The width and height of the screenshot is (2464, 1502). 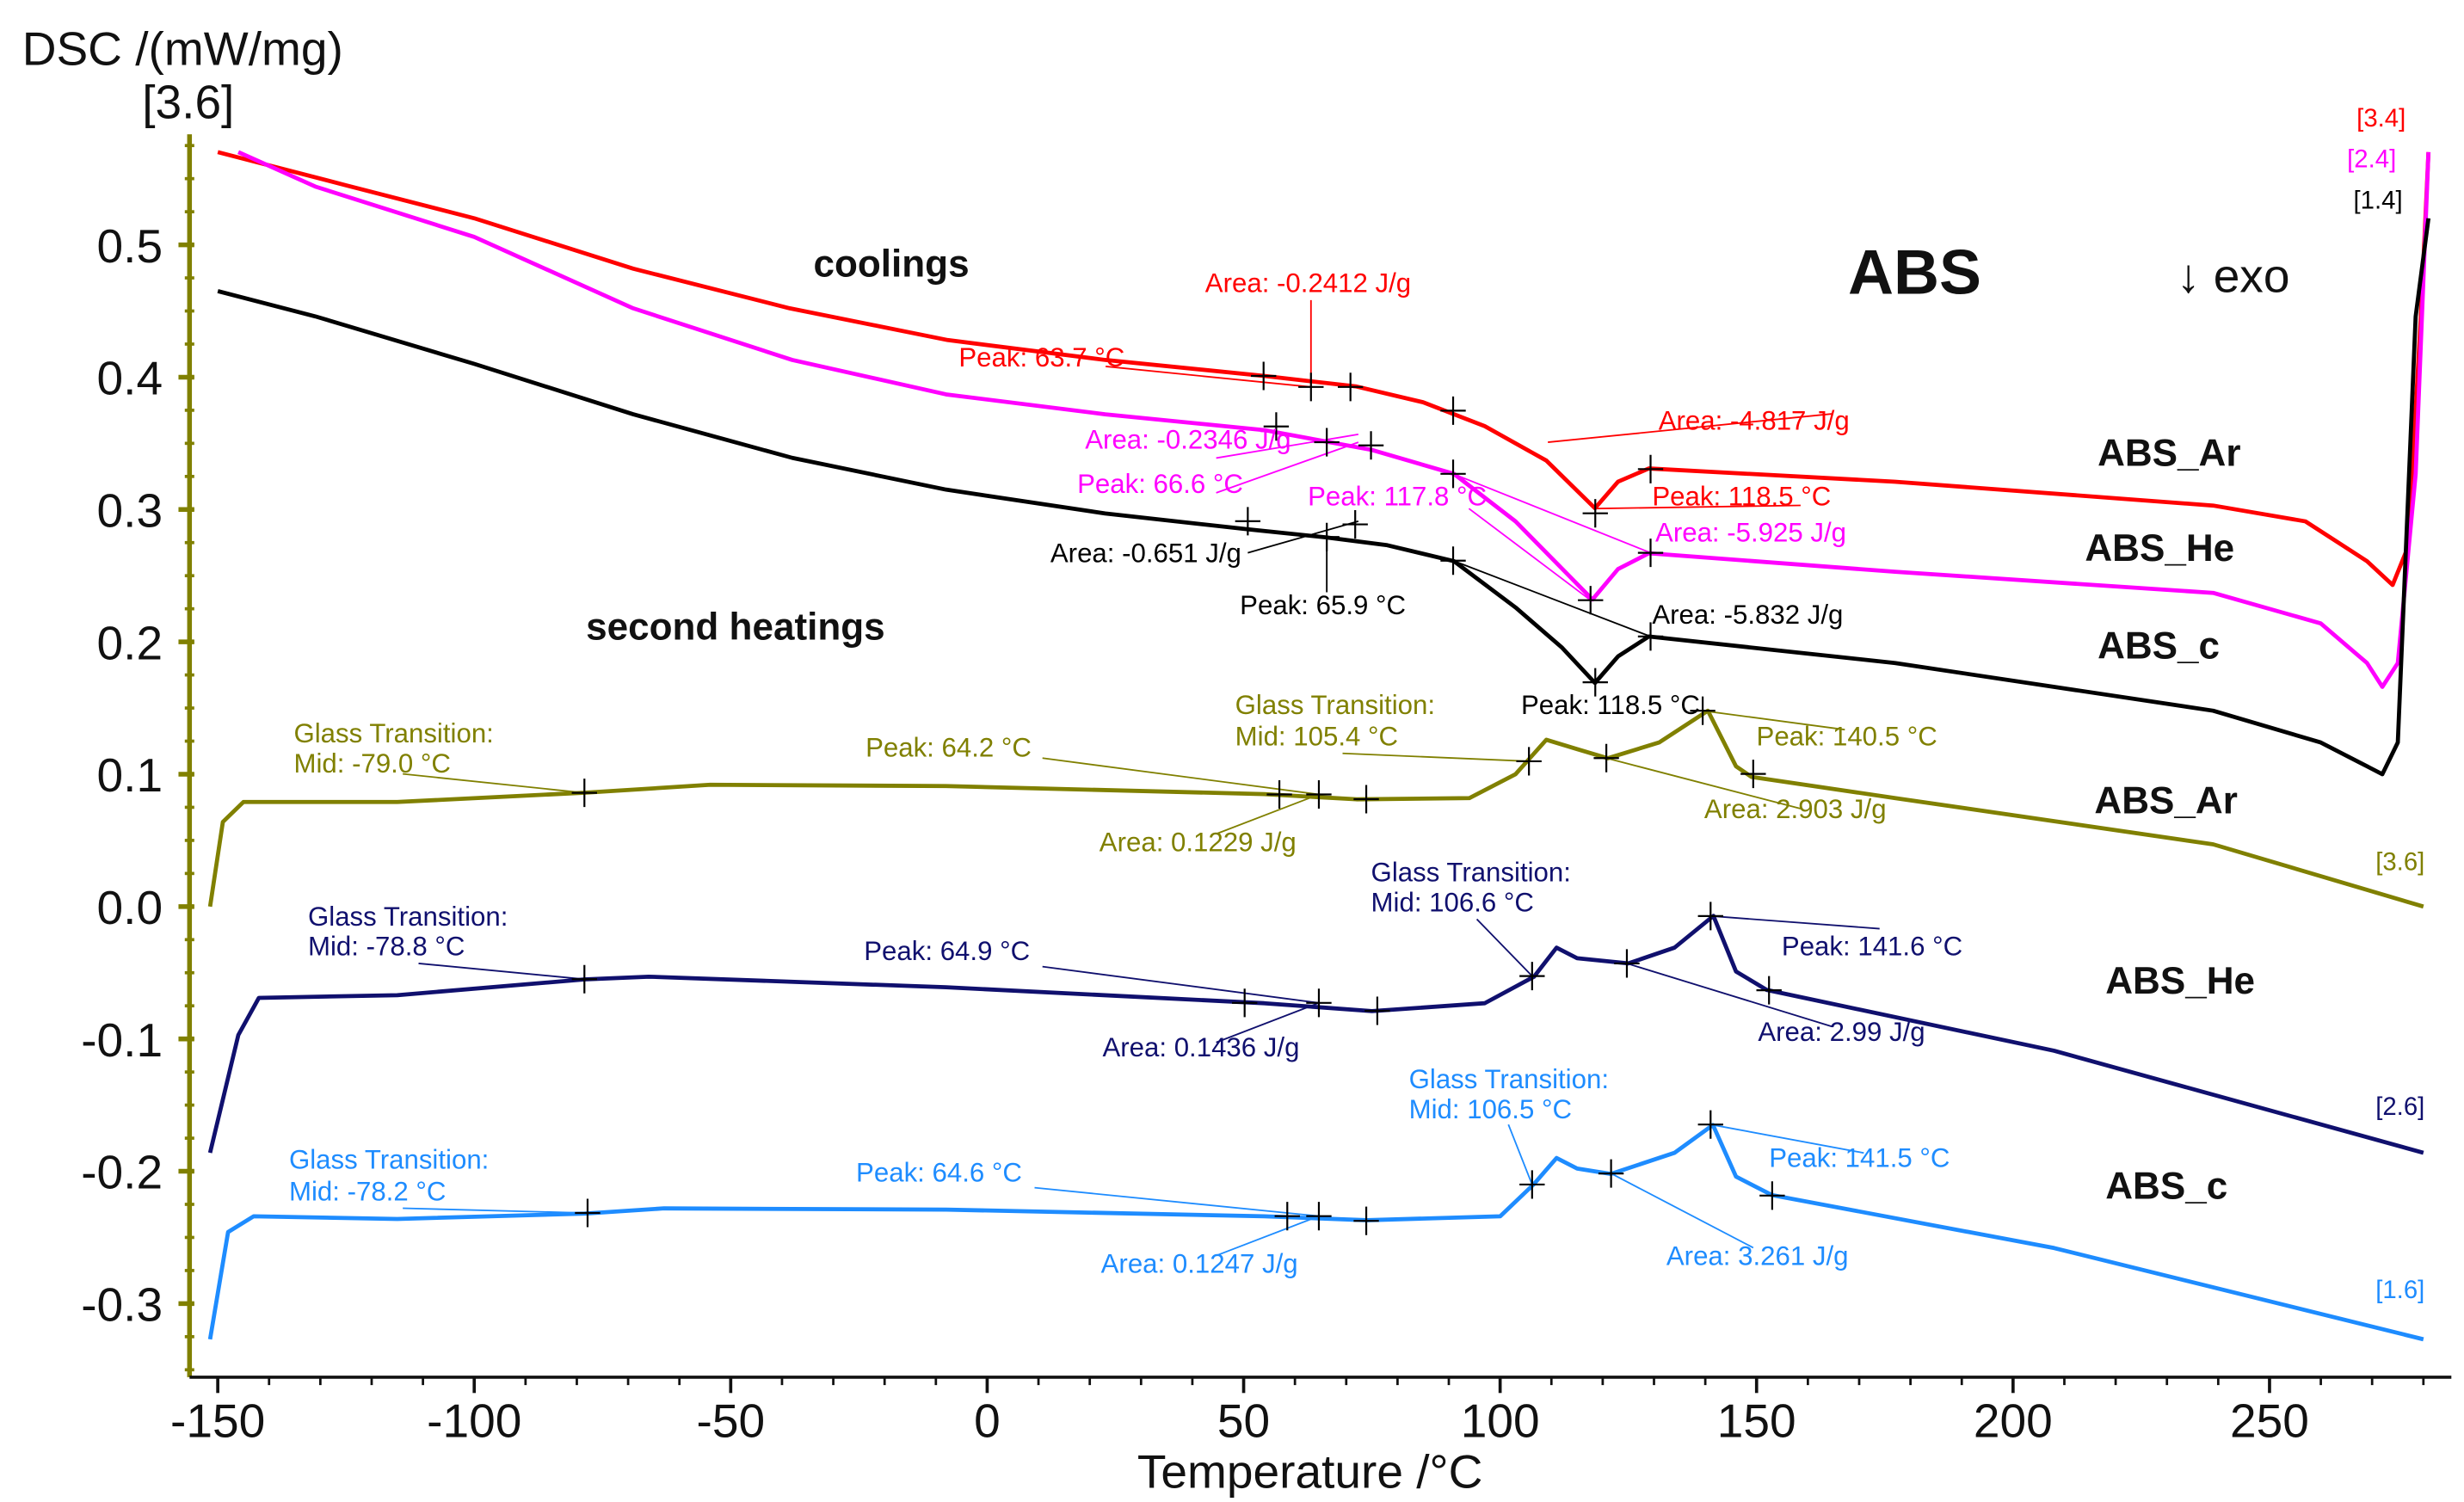 I want to click on annotation-label: Area: 3.261 J/g, so click(x=1757, y=1256).